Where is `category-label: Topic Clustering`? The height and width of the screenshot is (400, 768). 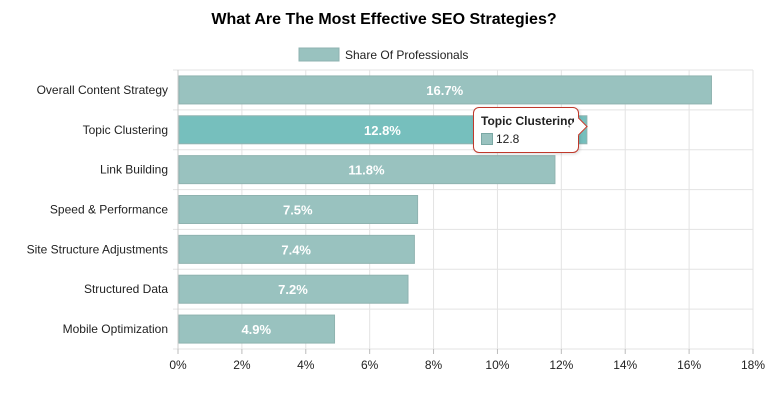
category-label: Topic Clustering is located at coordinates (125, 130).